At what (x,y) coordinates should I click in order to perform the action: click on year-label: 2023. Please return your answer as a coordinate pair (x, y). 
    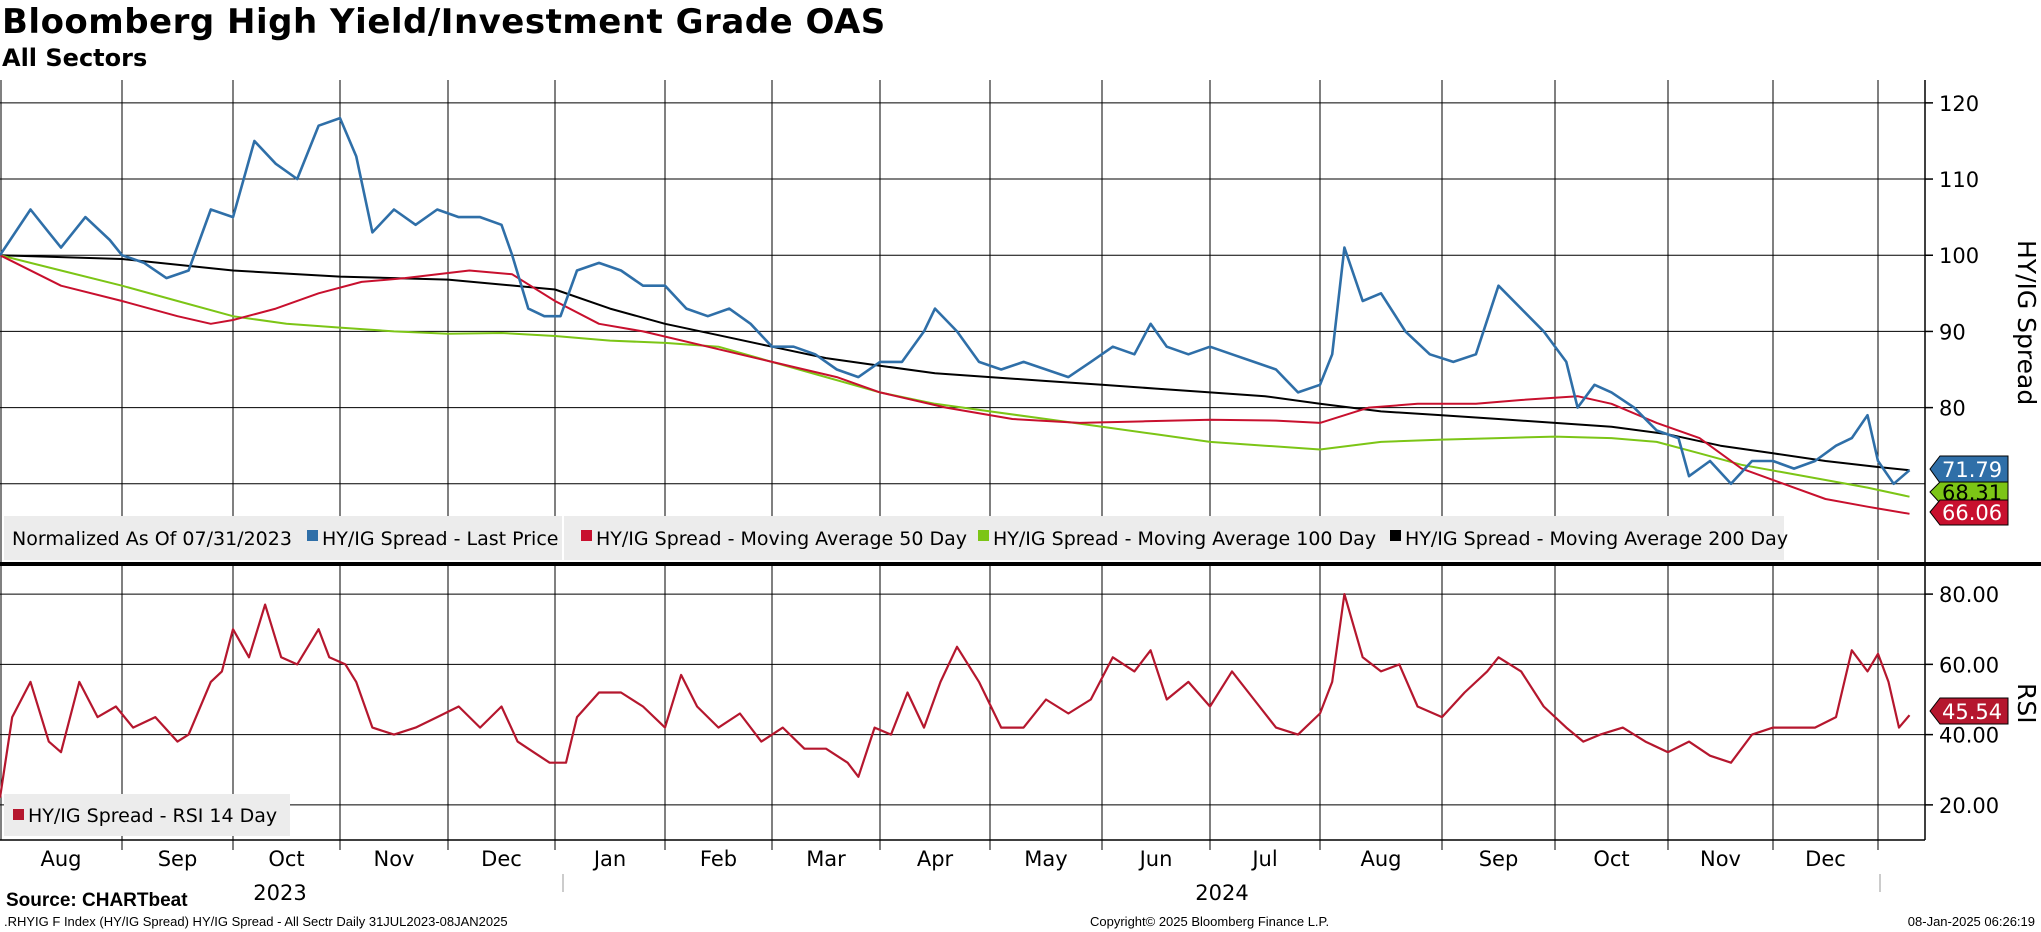
    Looking at the image, I should click on (279, 893).